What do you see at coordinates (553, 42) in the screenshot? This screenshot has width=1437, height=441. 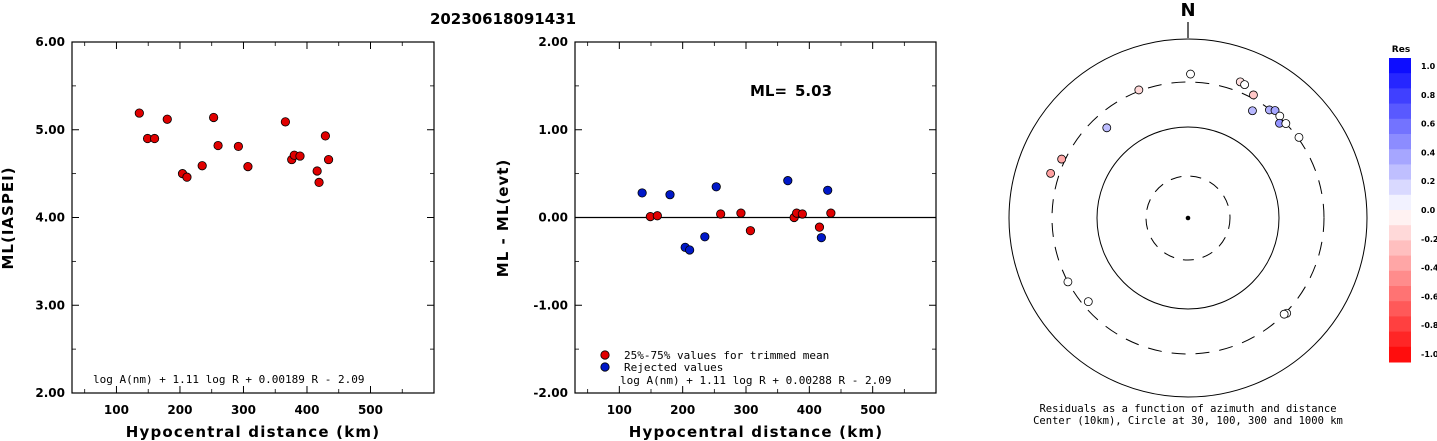 I see `middle-ytick-label: 2.00` at bounding box center [553, 42].